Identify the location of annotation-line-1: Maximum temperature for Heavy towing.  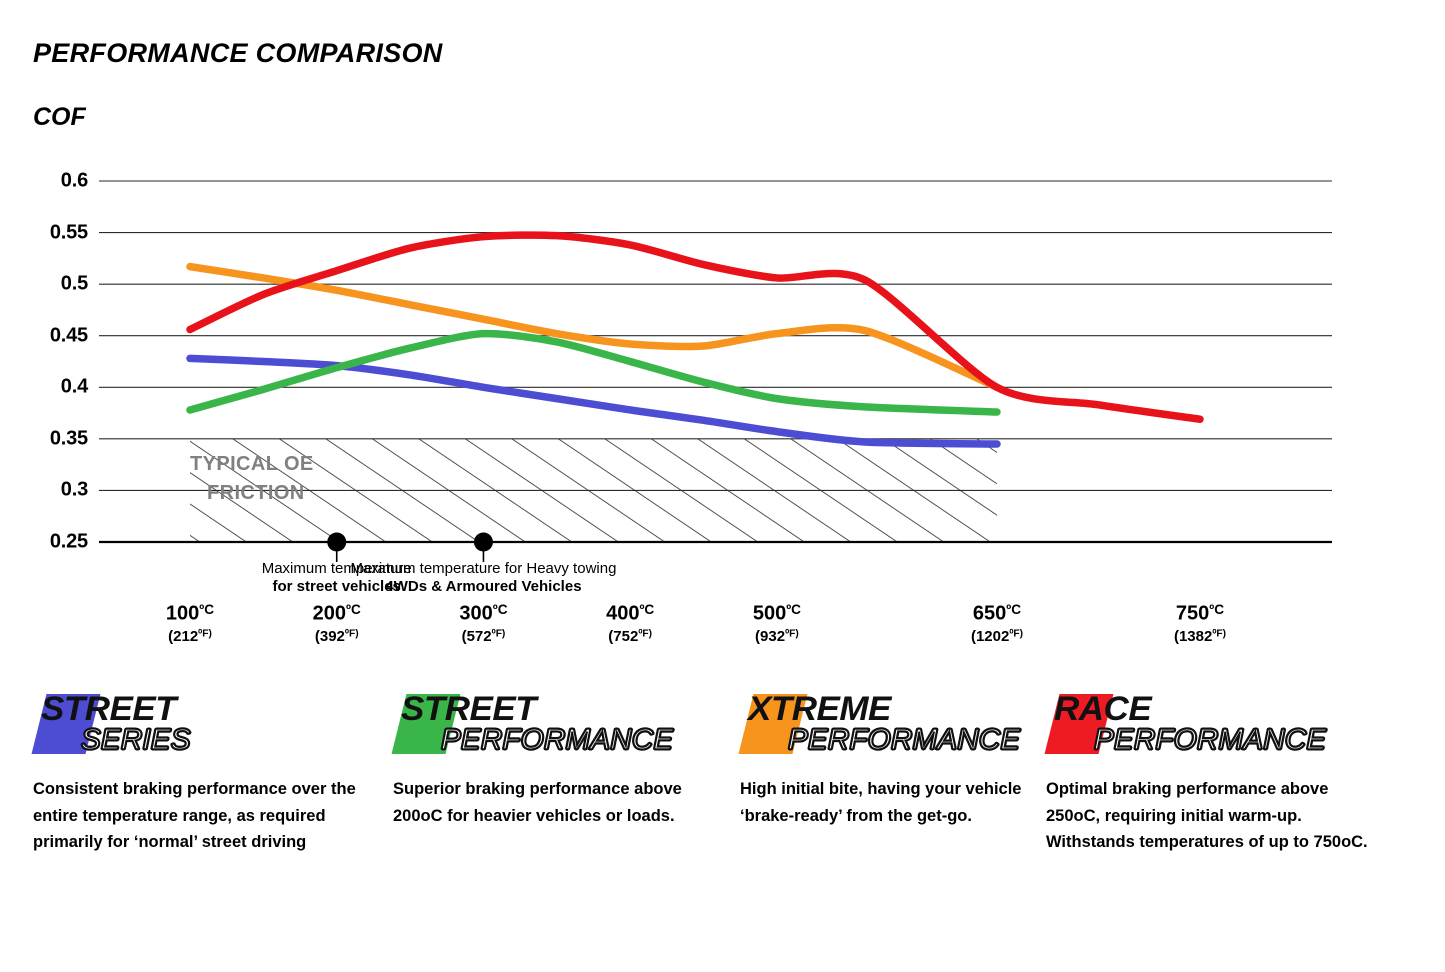
(483, 568).